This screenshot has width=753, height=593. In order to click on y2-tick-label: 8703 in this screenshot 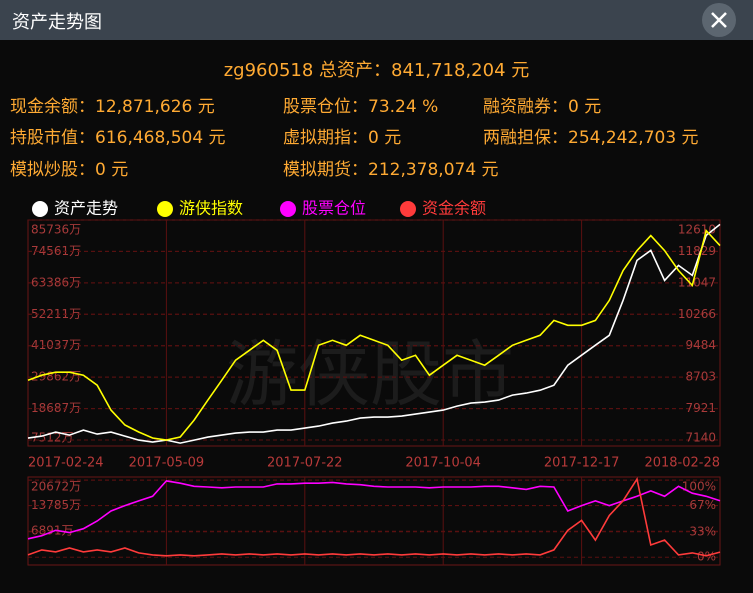, I will do `click(700, 377)`.